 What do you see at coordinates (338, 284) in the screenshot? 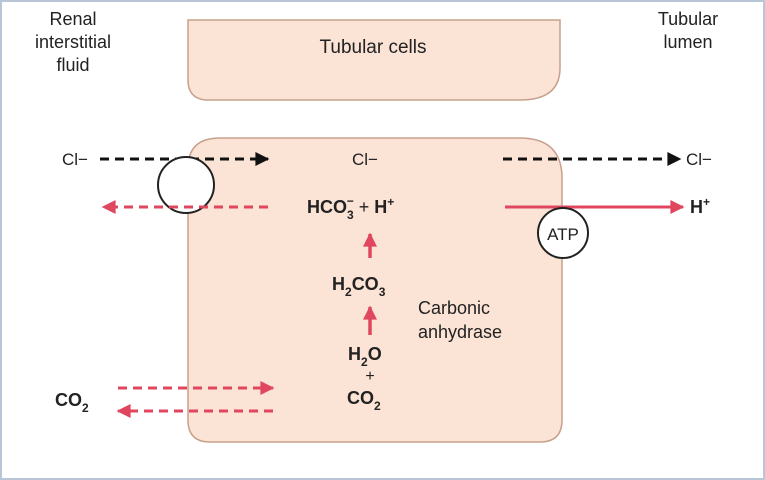
I see `h2co3-h: H` at bounding box center [338, 284].